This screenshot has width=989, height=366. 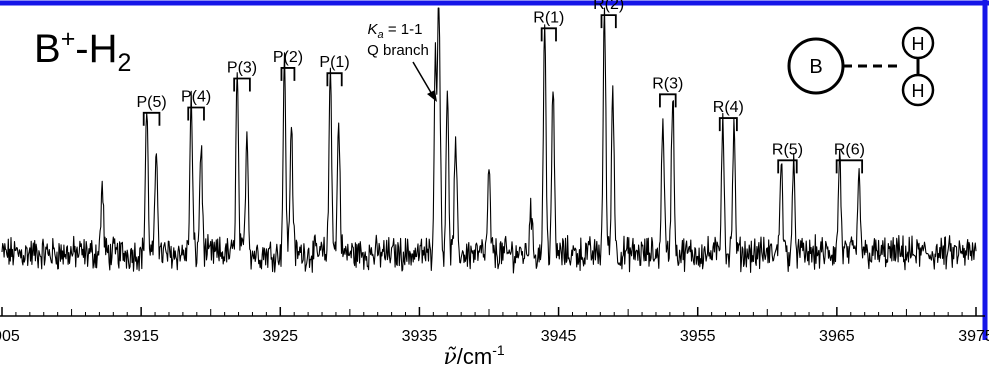 What do you see at coordinates (96, 49) in the screenshot?
I see `title-mid: -H` at bounding box center [96, 49].